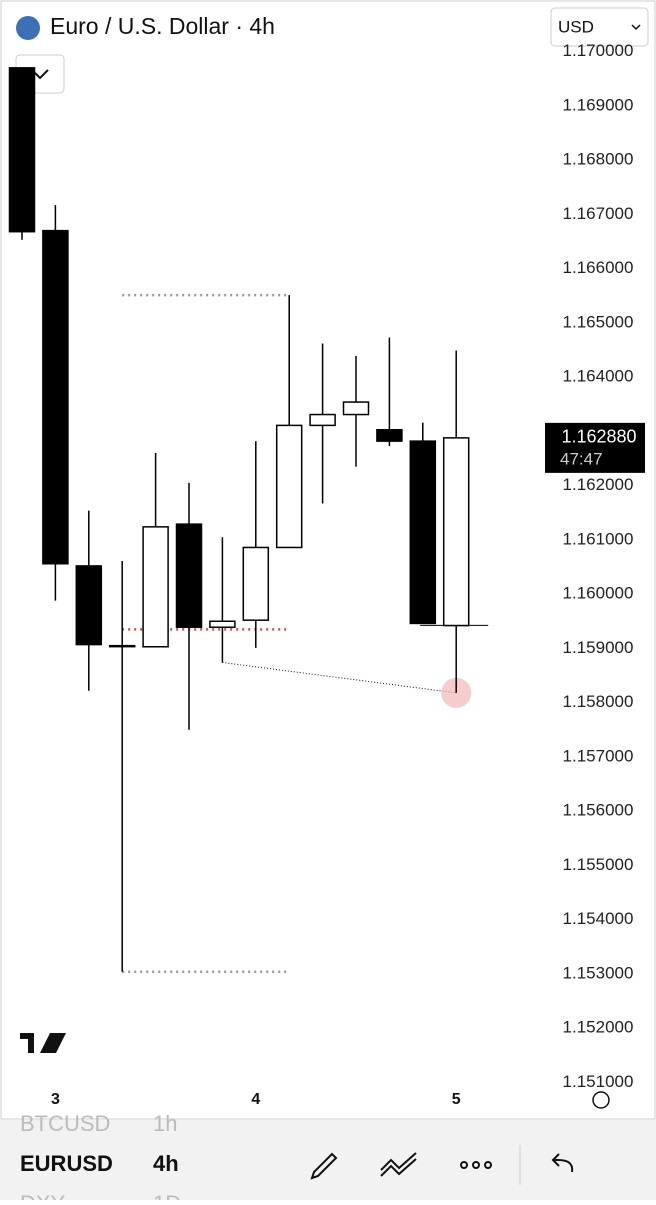  I want to click on y-tick-label: 1.170000, so click(598, 50).